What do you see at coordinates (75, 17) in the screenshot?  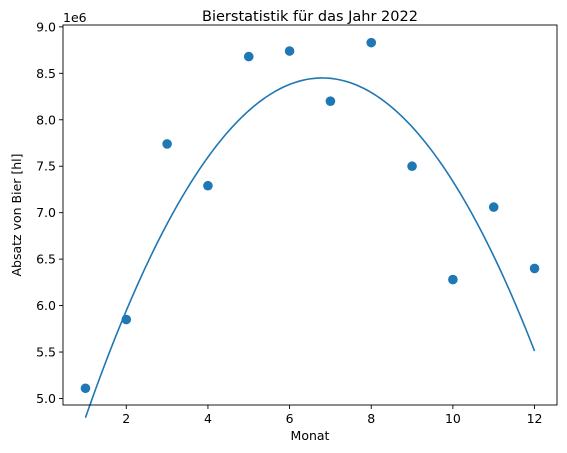 I see `y-axis-offset-label: 1e6` at bounding box center [75, 17].